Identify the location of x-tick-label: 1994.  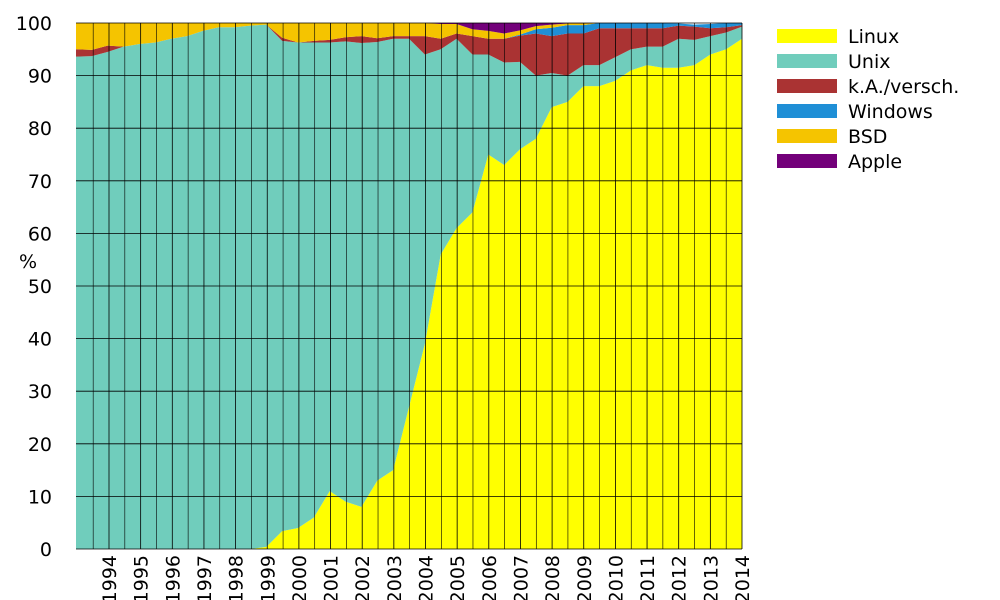
(110, 577).